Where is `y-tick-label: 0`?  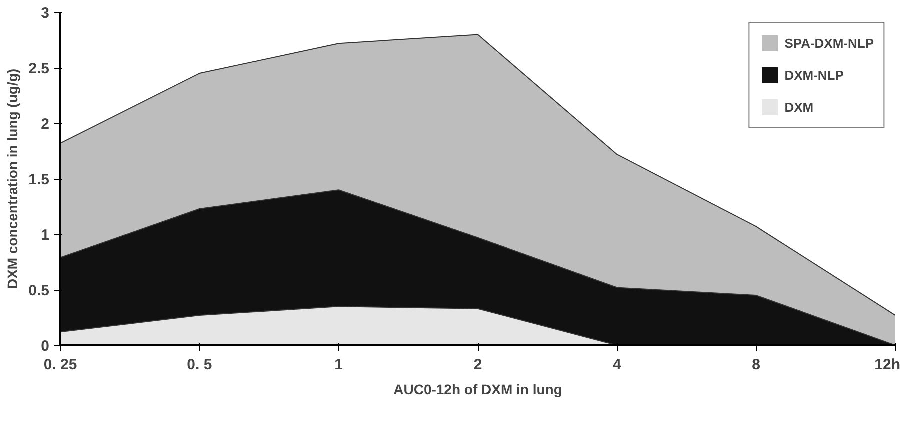 y-tick-label: 0 is located at coordinates (45, 346).